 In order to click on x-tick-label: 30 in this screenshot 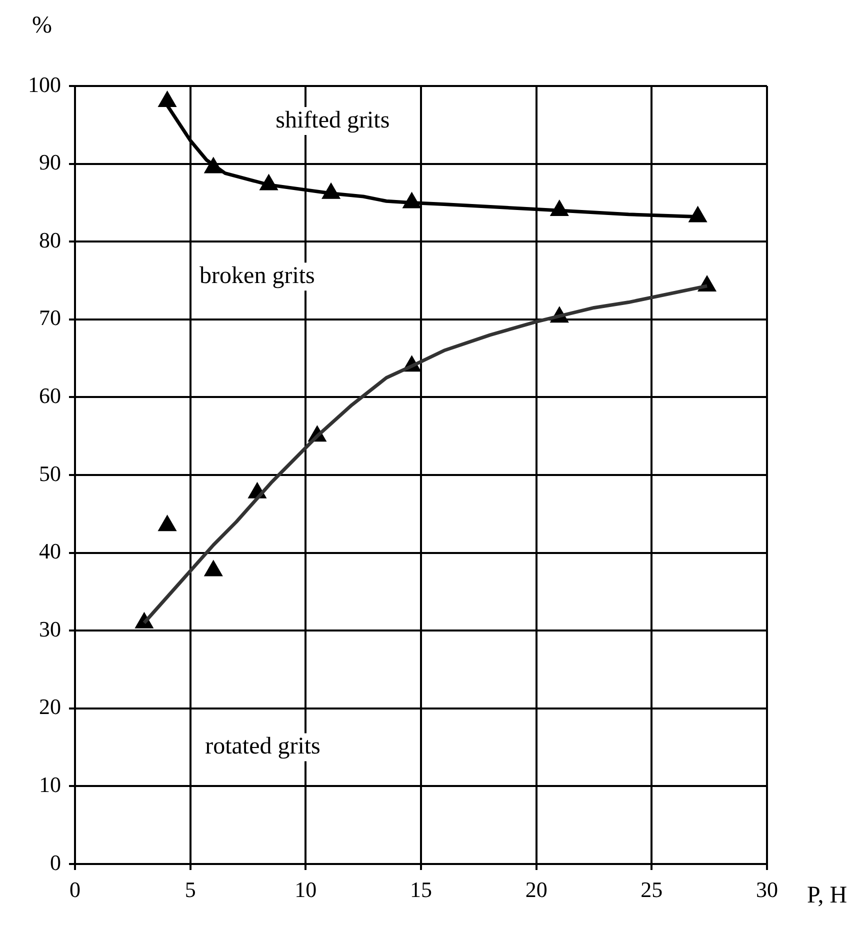, I will do `click(767, 889)`.